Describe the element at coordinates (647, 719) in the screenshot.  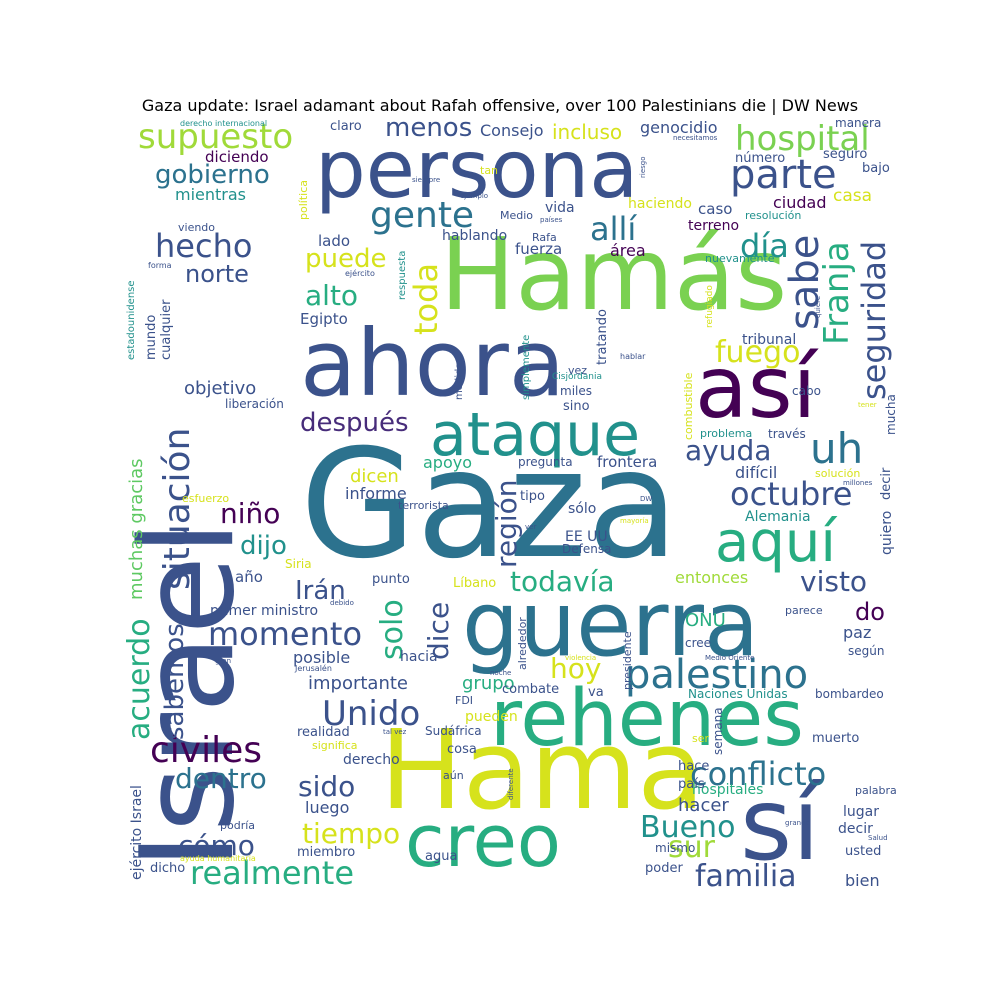
I see `word-rehenes: rehenes` at that location.